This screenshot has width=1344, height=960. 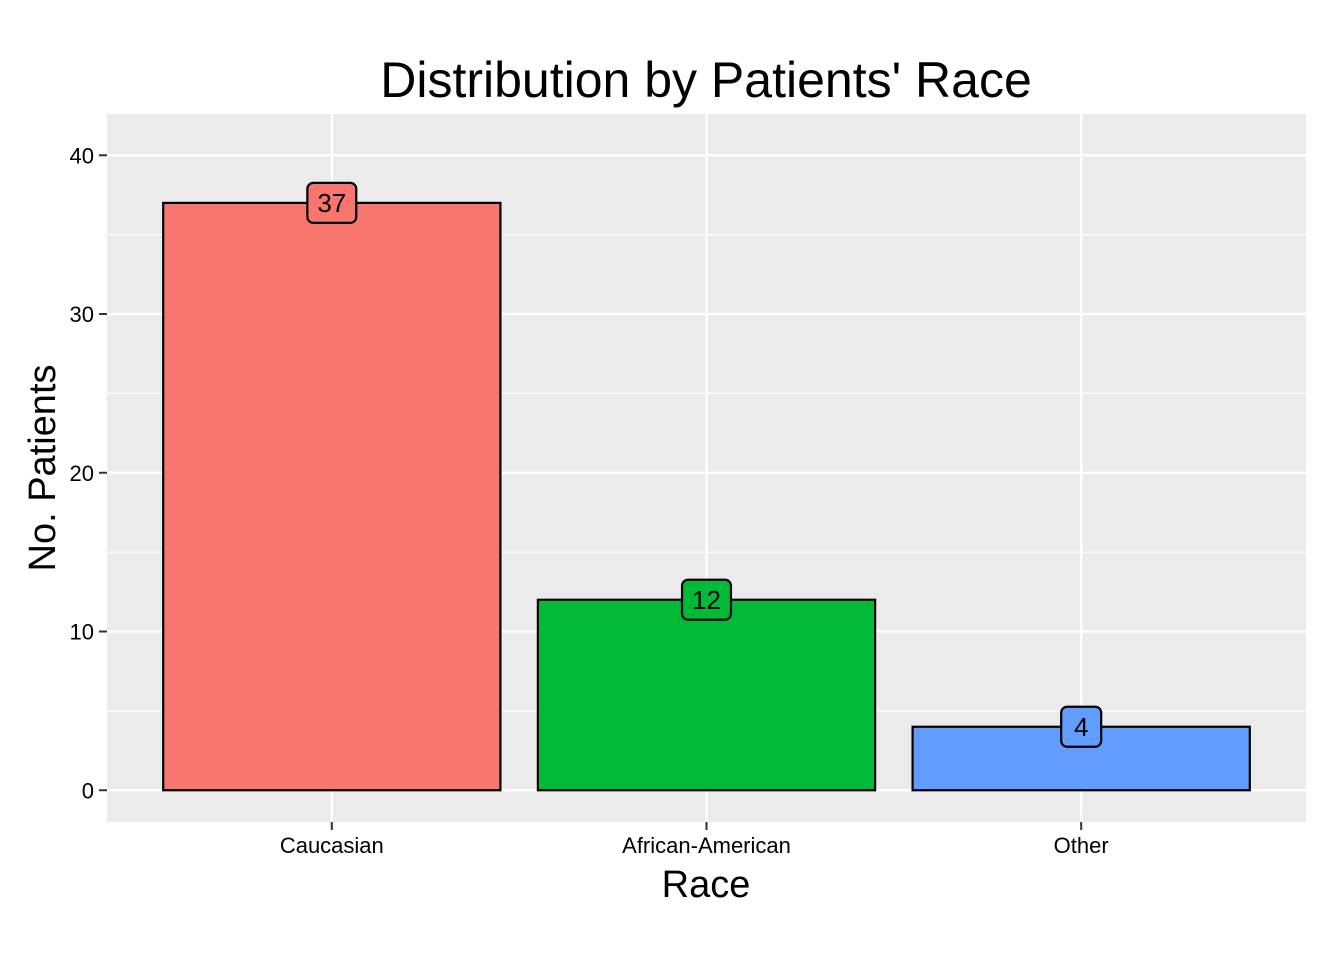 I want to click on data-label: 37, so click(x=332, y=202).